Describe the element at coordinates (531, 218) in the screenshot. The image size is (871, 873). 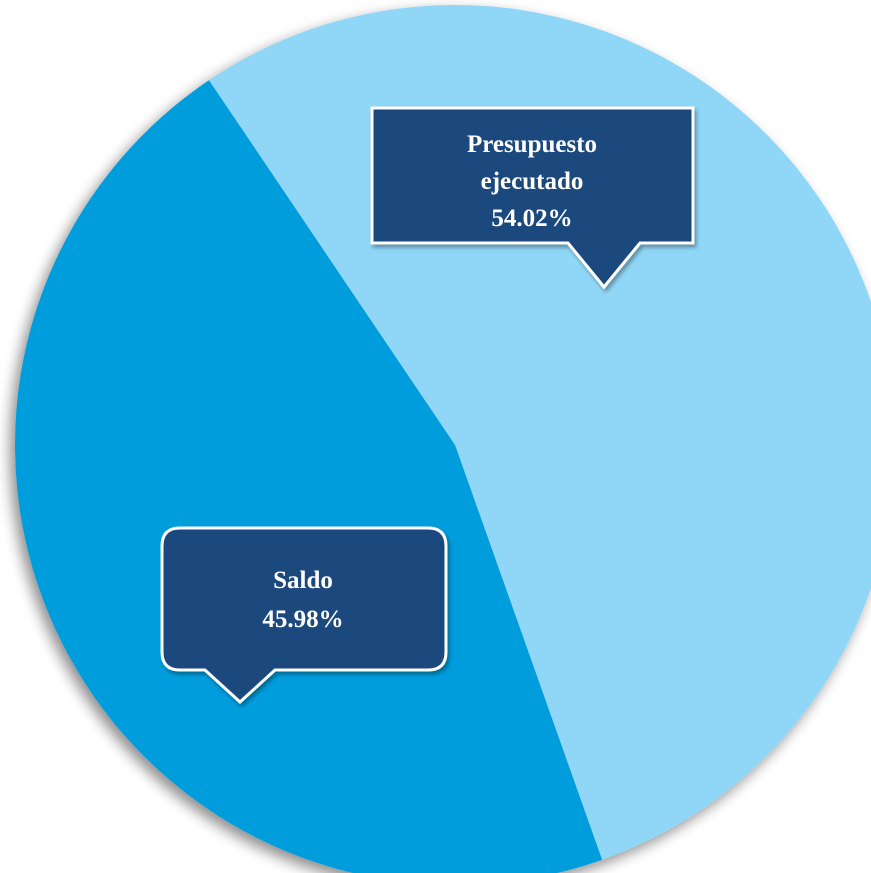
I see `callout-presupuesto-value: 54.02%` at that location.